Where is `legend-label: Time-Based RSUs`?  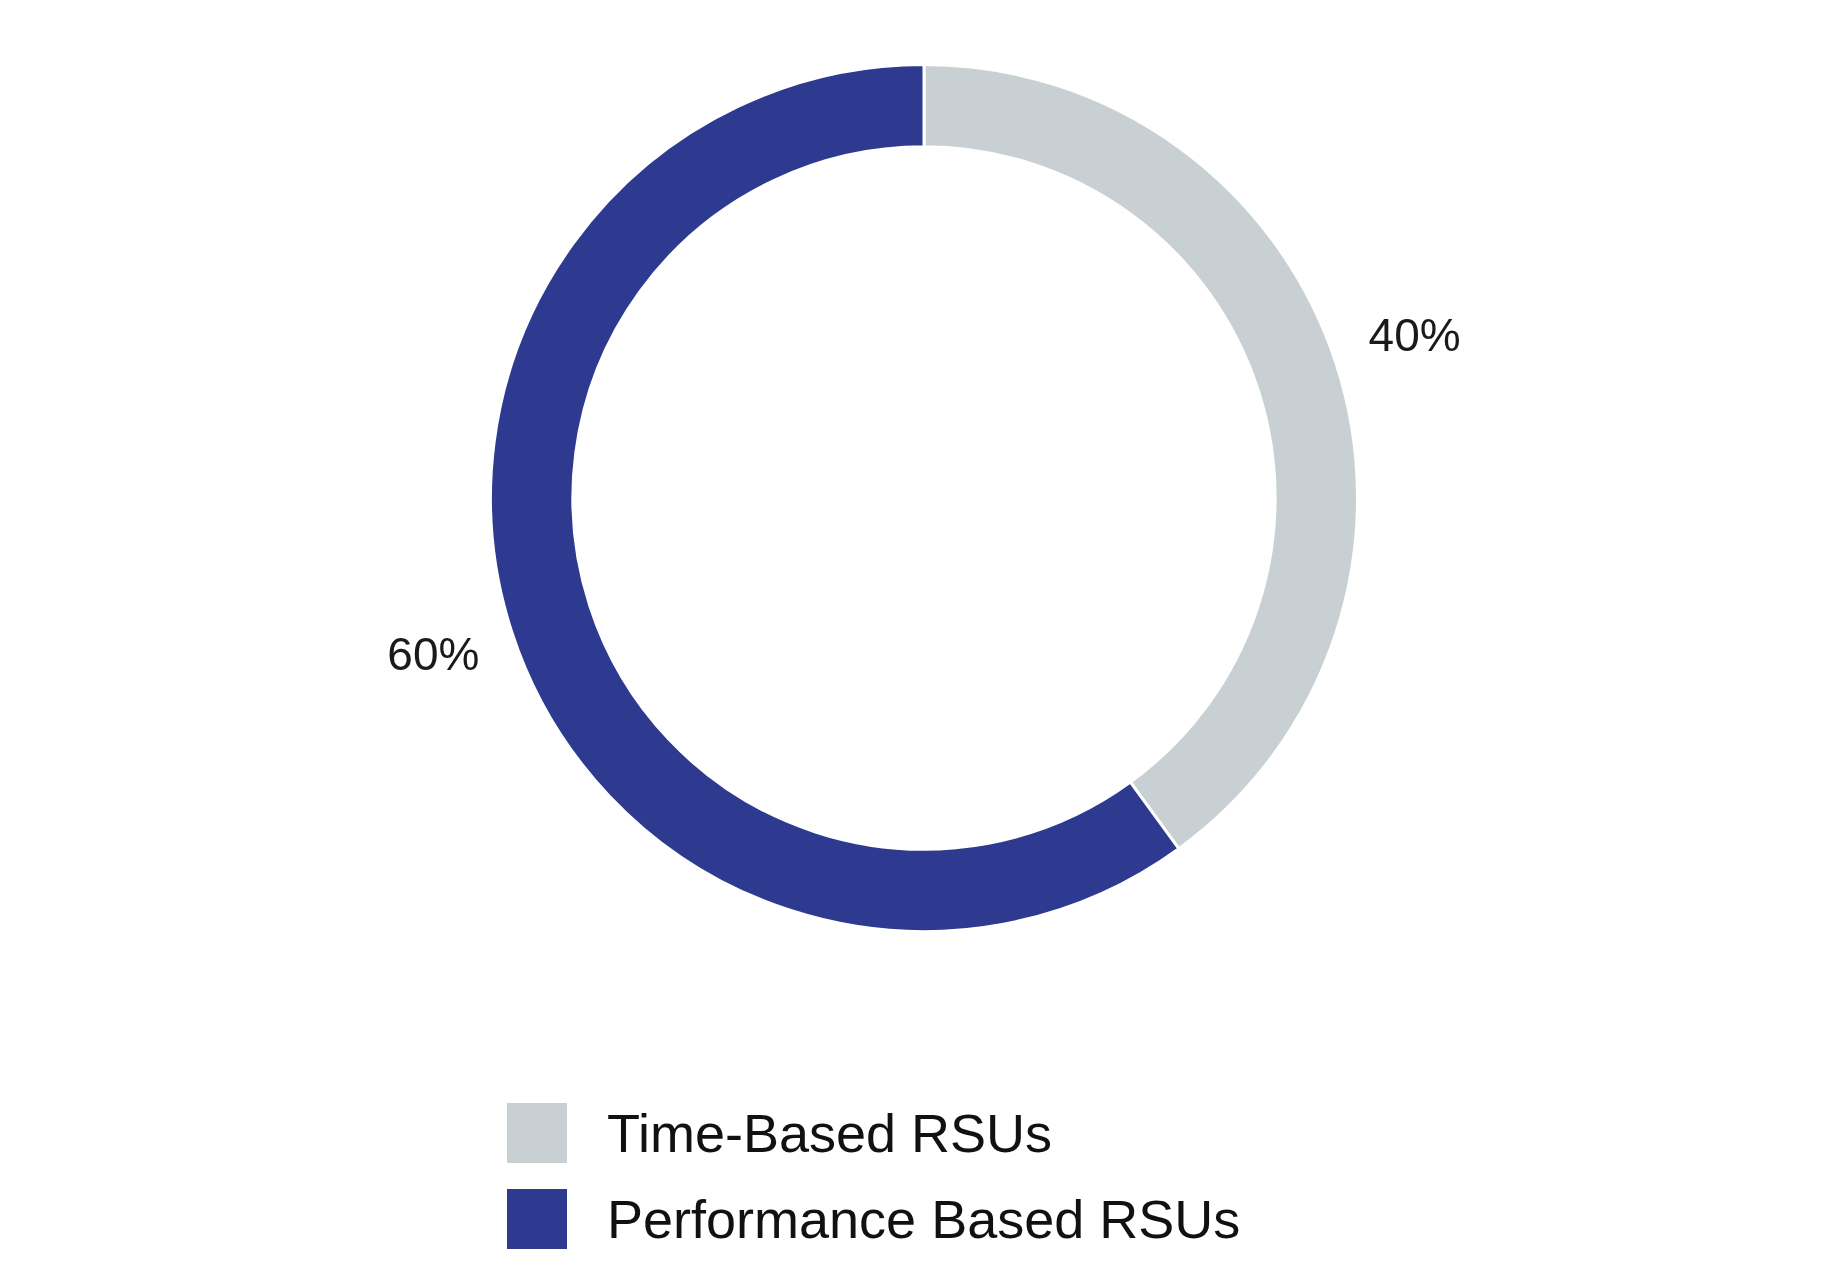 legend-label: Time-Based RSUs is located at coordinates (830, 1133).